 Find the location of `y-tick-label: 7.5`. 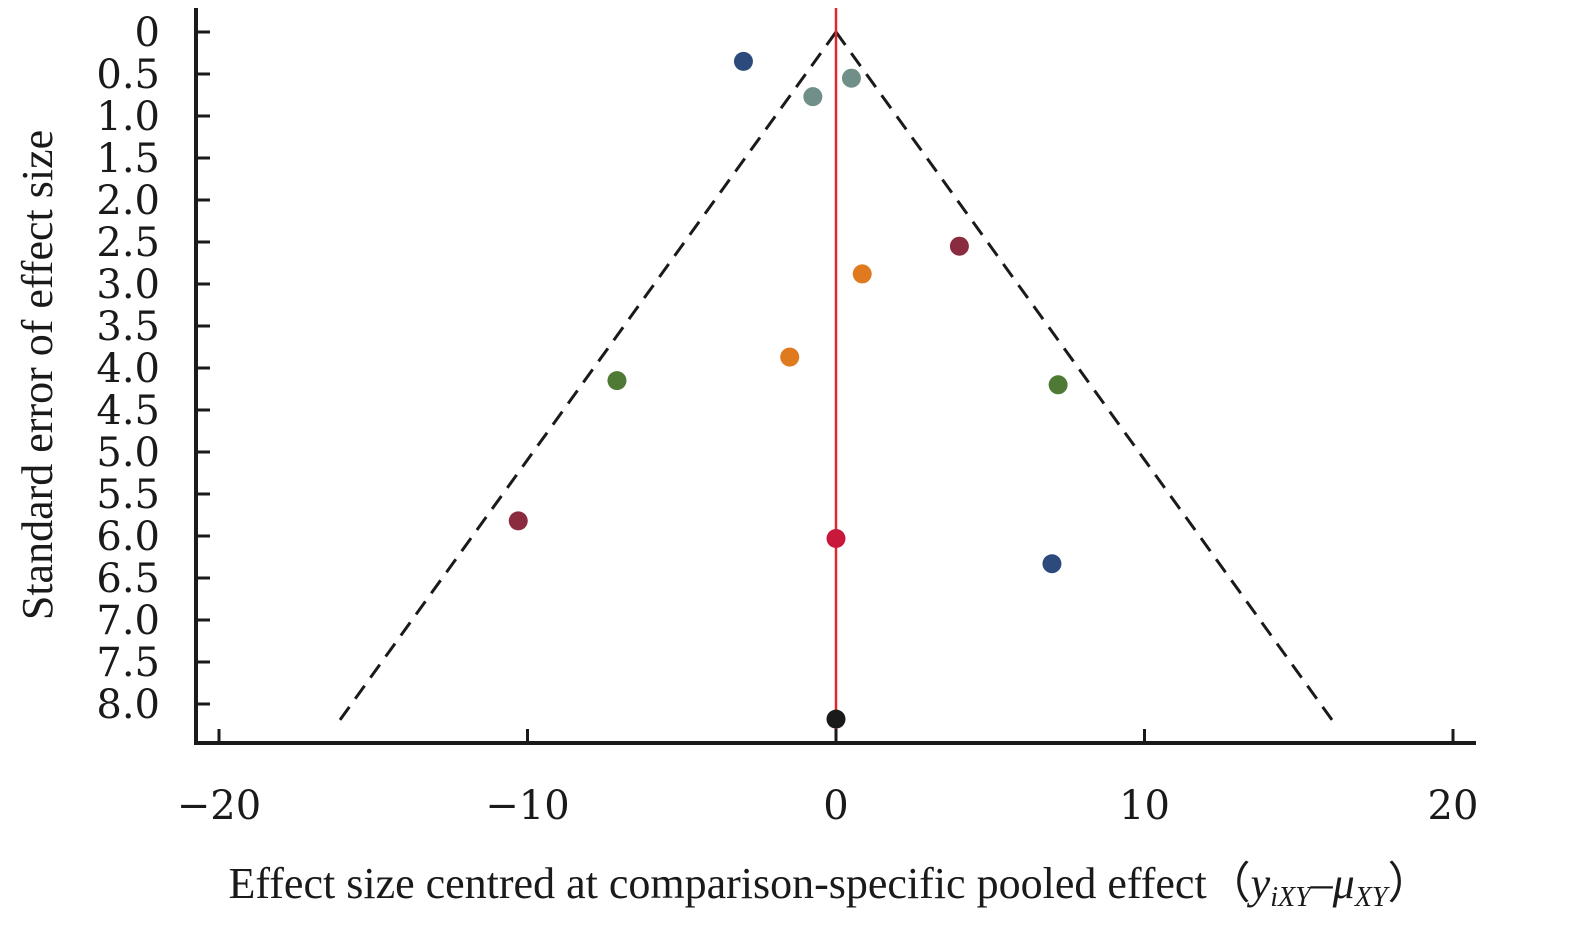

y-tick-label: 7.5 is located at coordinates (128, 663).